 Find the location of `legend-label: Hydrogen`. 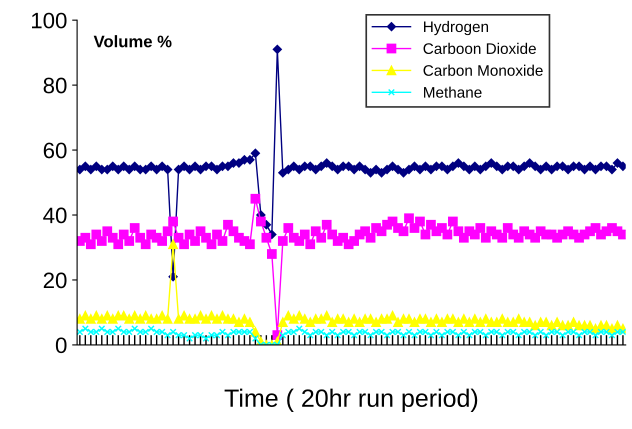

legend-label: Hydrogen is located at coordinates (456, 28).